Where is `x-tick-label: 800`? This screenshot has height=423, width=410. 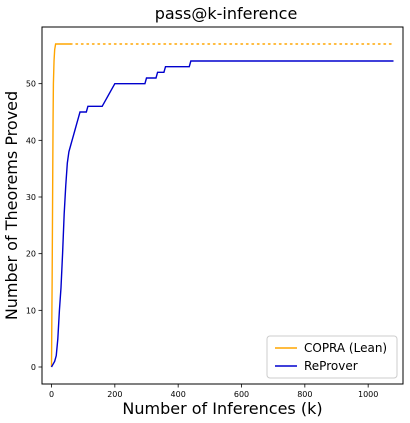 x-tick-label: 800 is located at coordinates (304, 394).